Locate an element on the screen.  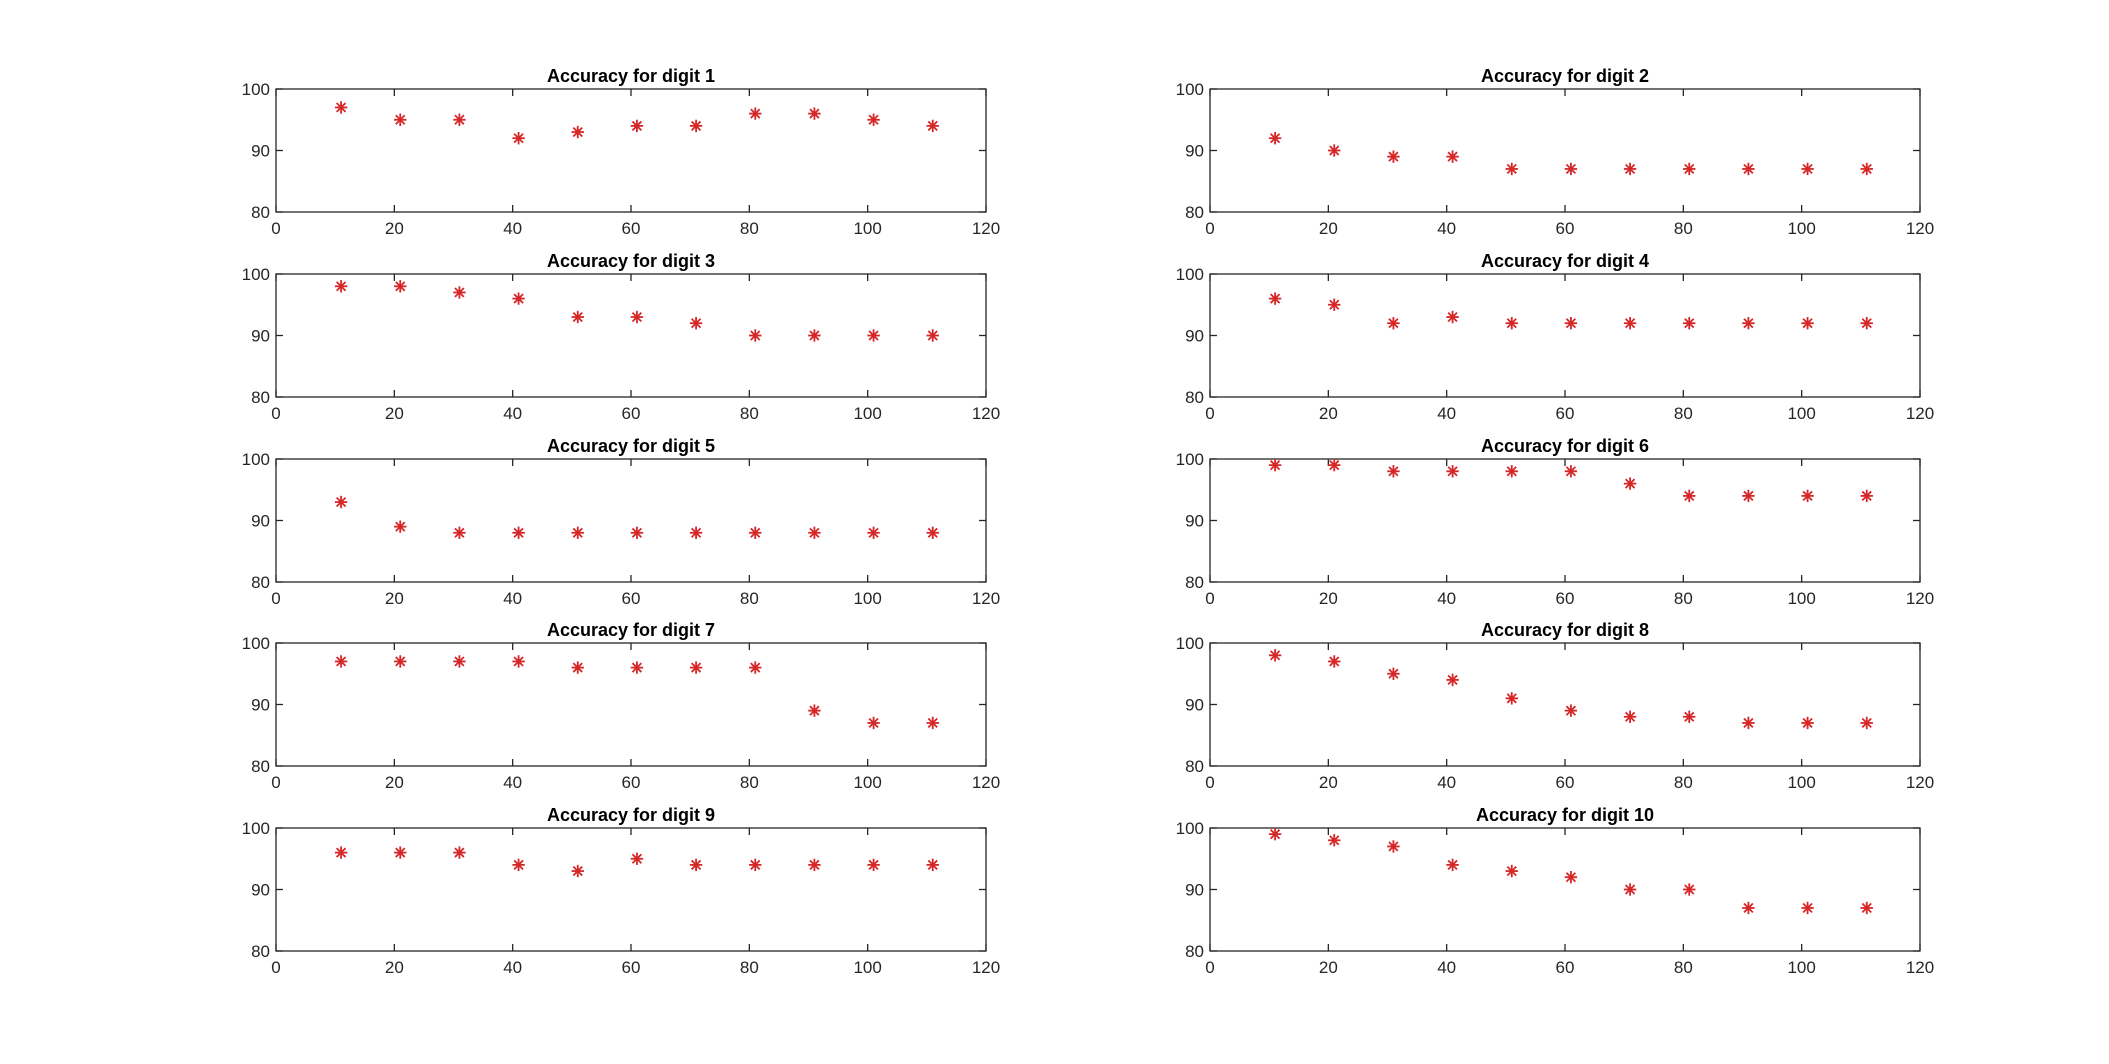
x-tick-label: 40 is located at coordinates (512, 413).